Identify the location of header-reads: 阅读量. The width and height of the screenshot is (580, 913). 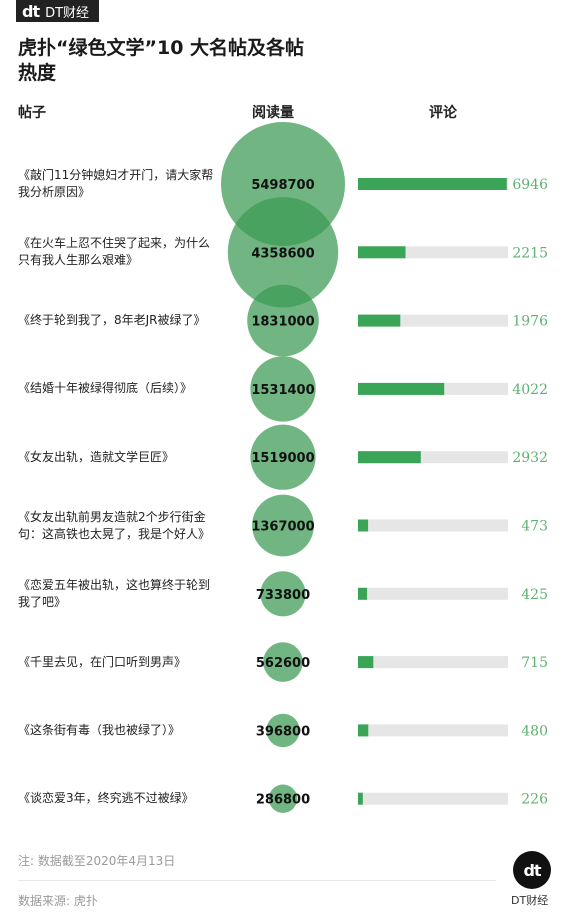
(273, 113).